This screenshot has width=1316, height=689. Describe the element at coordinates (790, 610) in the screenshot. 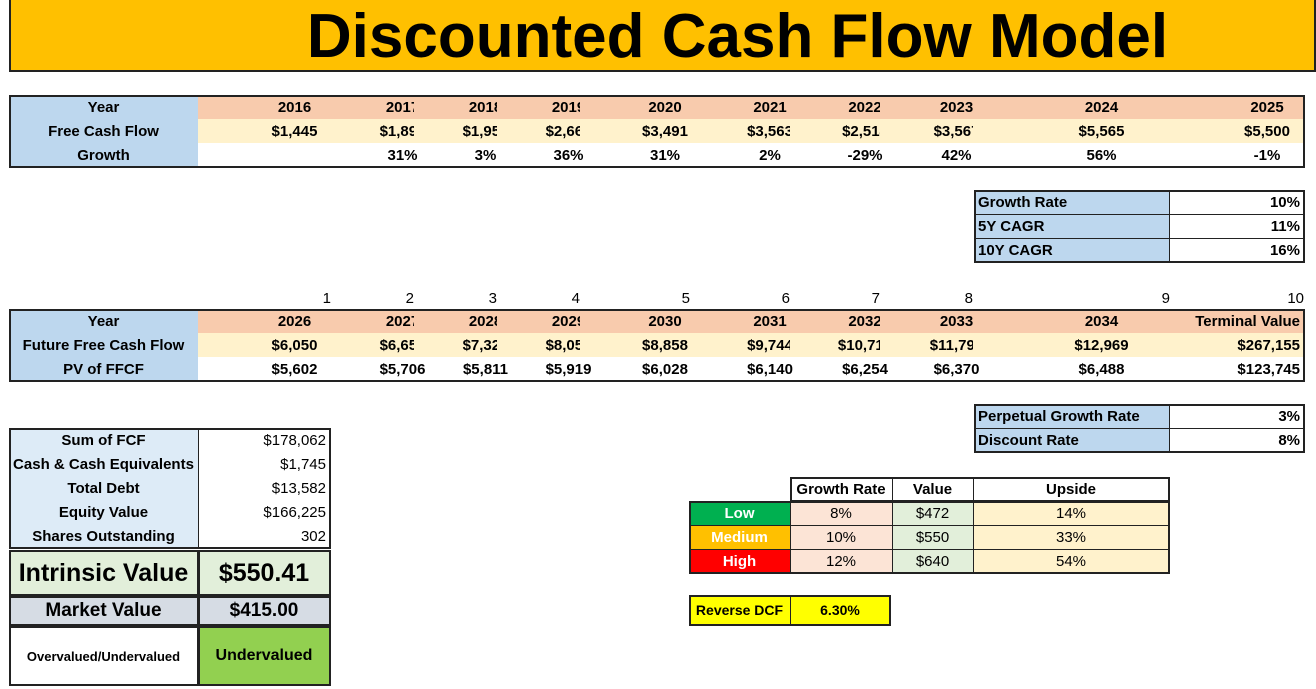

I see `reverse-dcf-divider` at that location.